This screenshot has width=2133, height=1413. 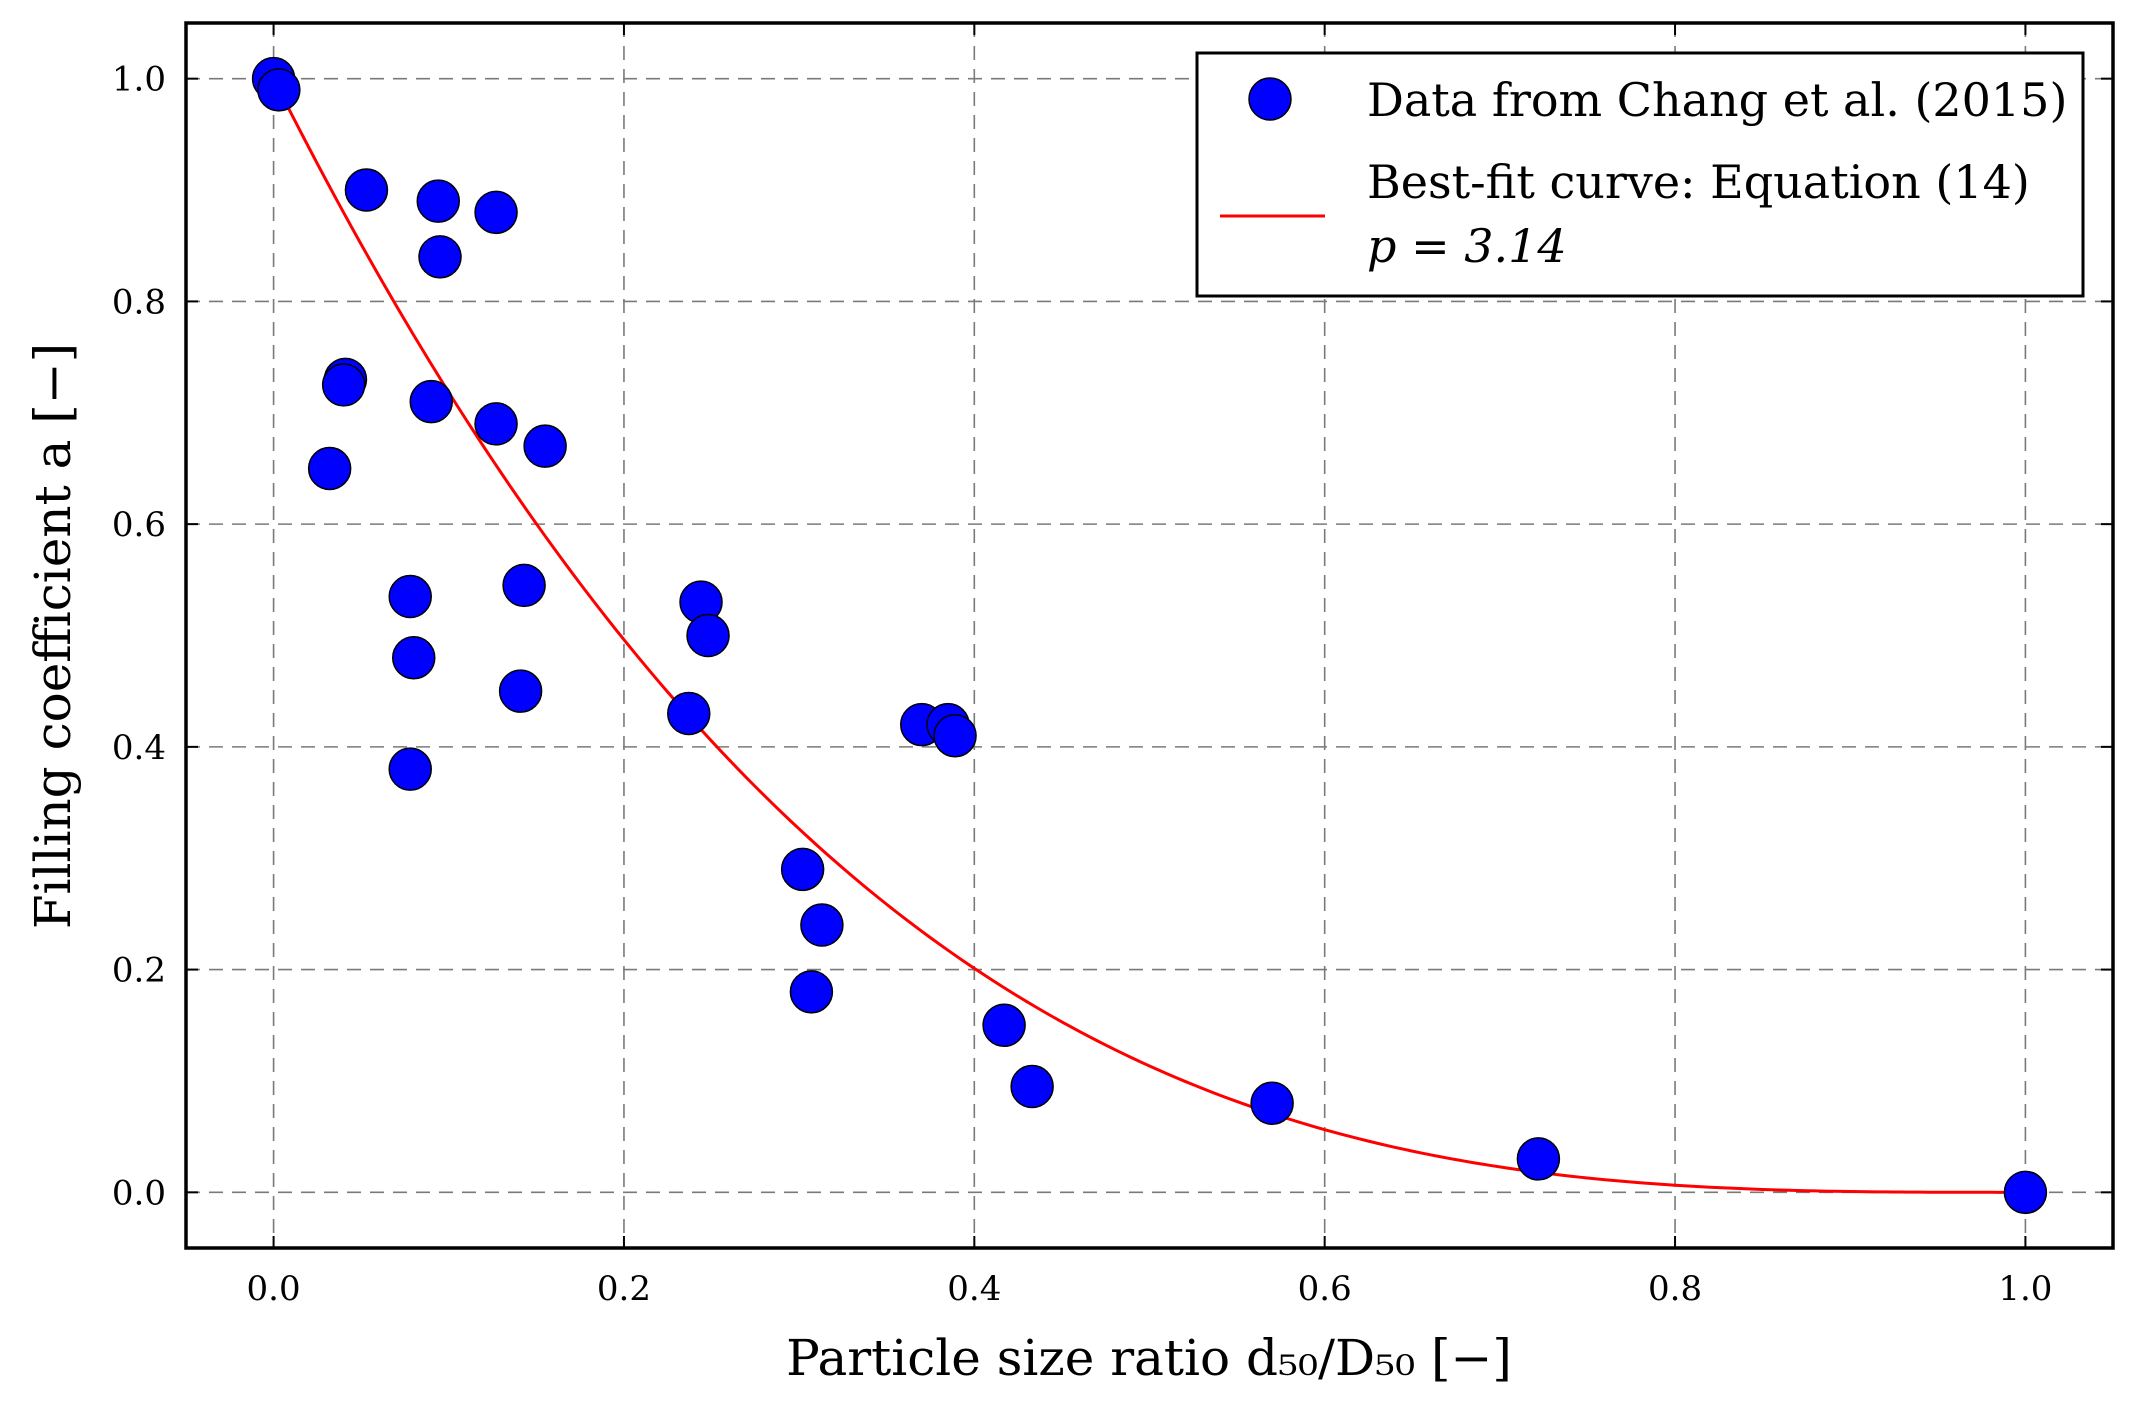 What do you see at coordinates (139, 748) in the screenshot?
I see `y-tick-label: 0.4` at bounding box center [139, 748].